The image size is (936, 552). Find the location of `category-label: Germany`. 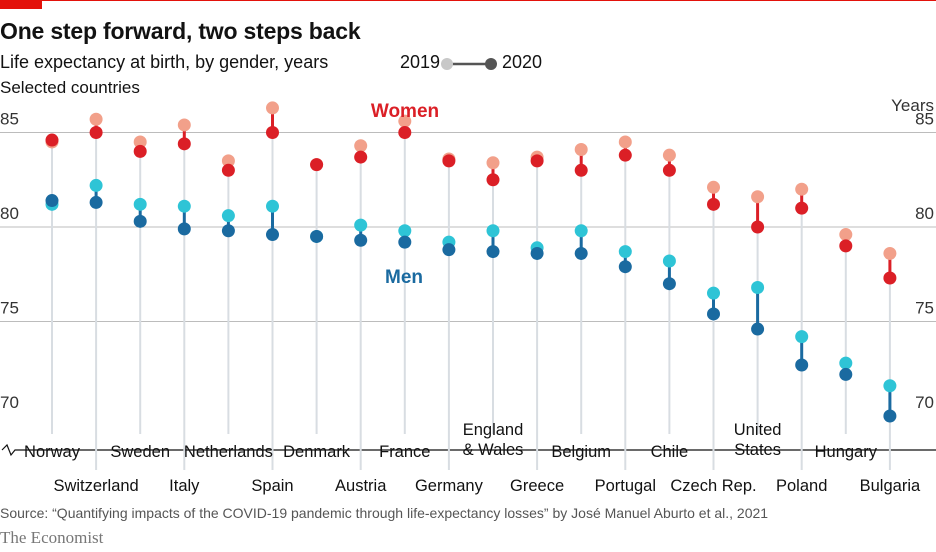

category-label: Germany is located at coordinates (449, 486).